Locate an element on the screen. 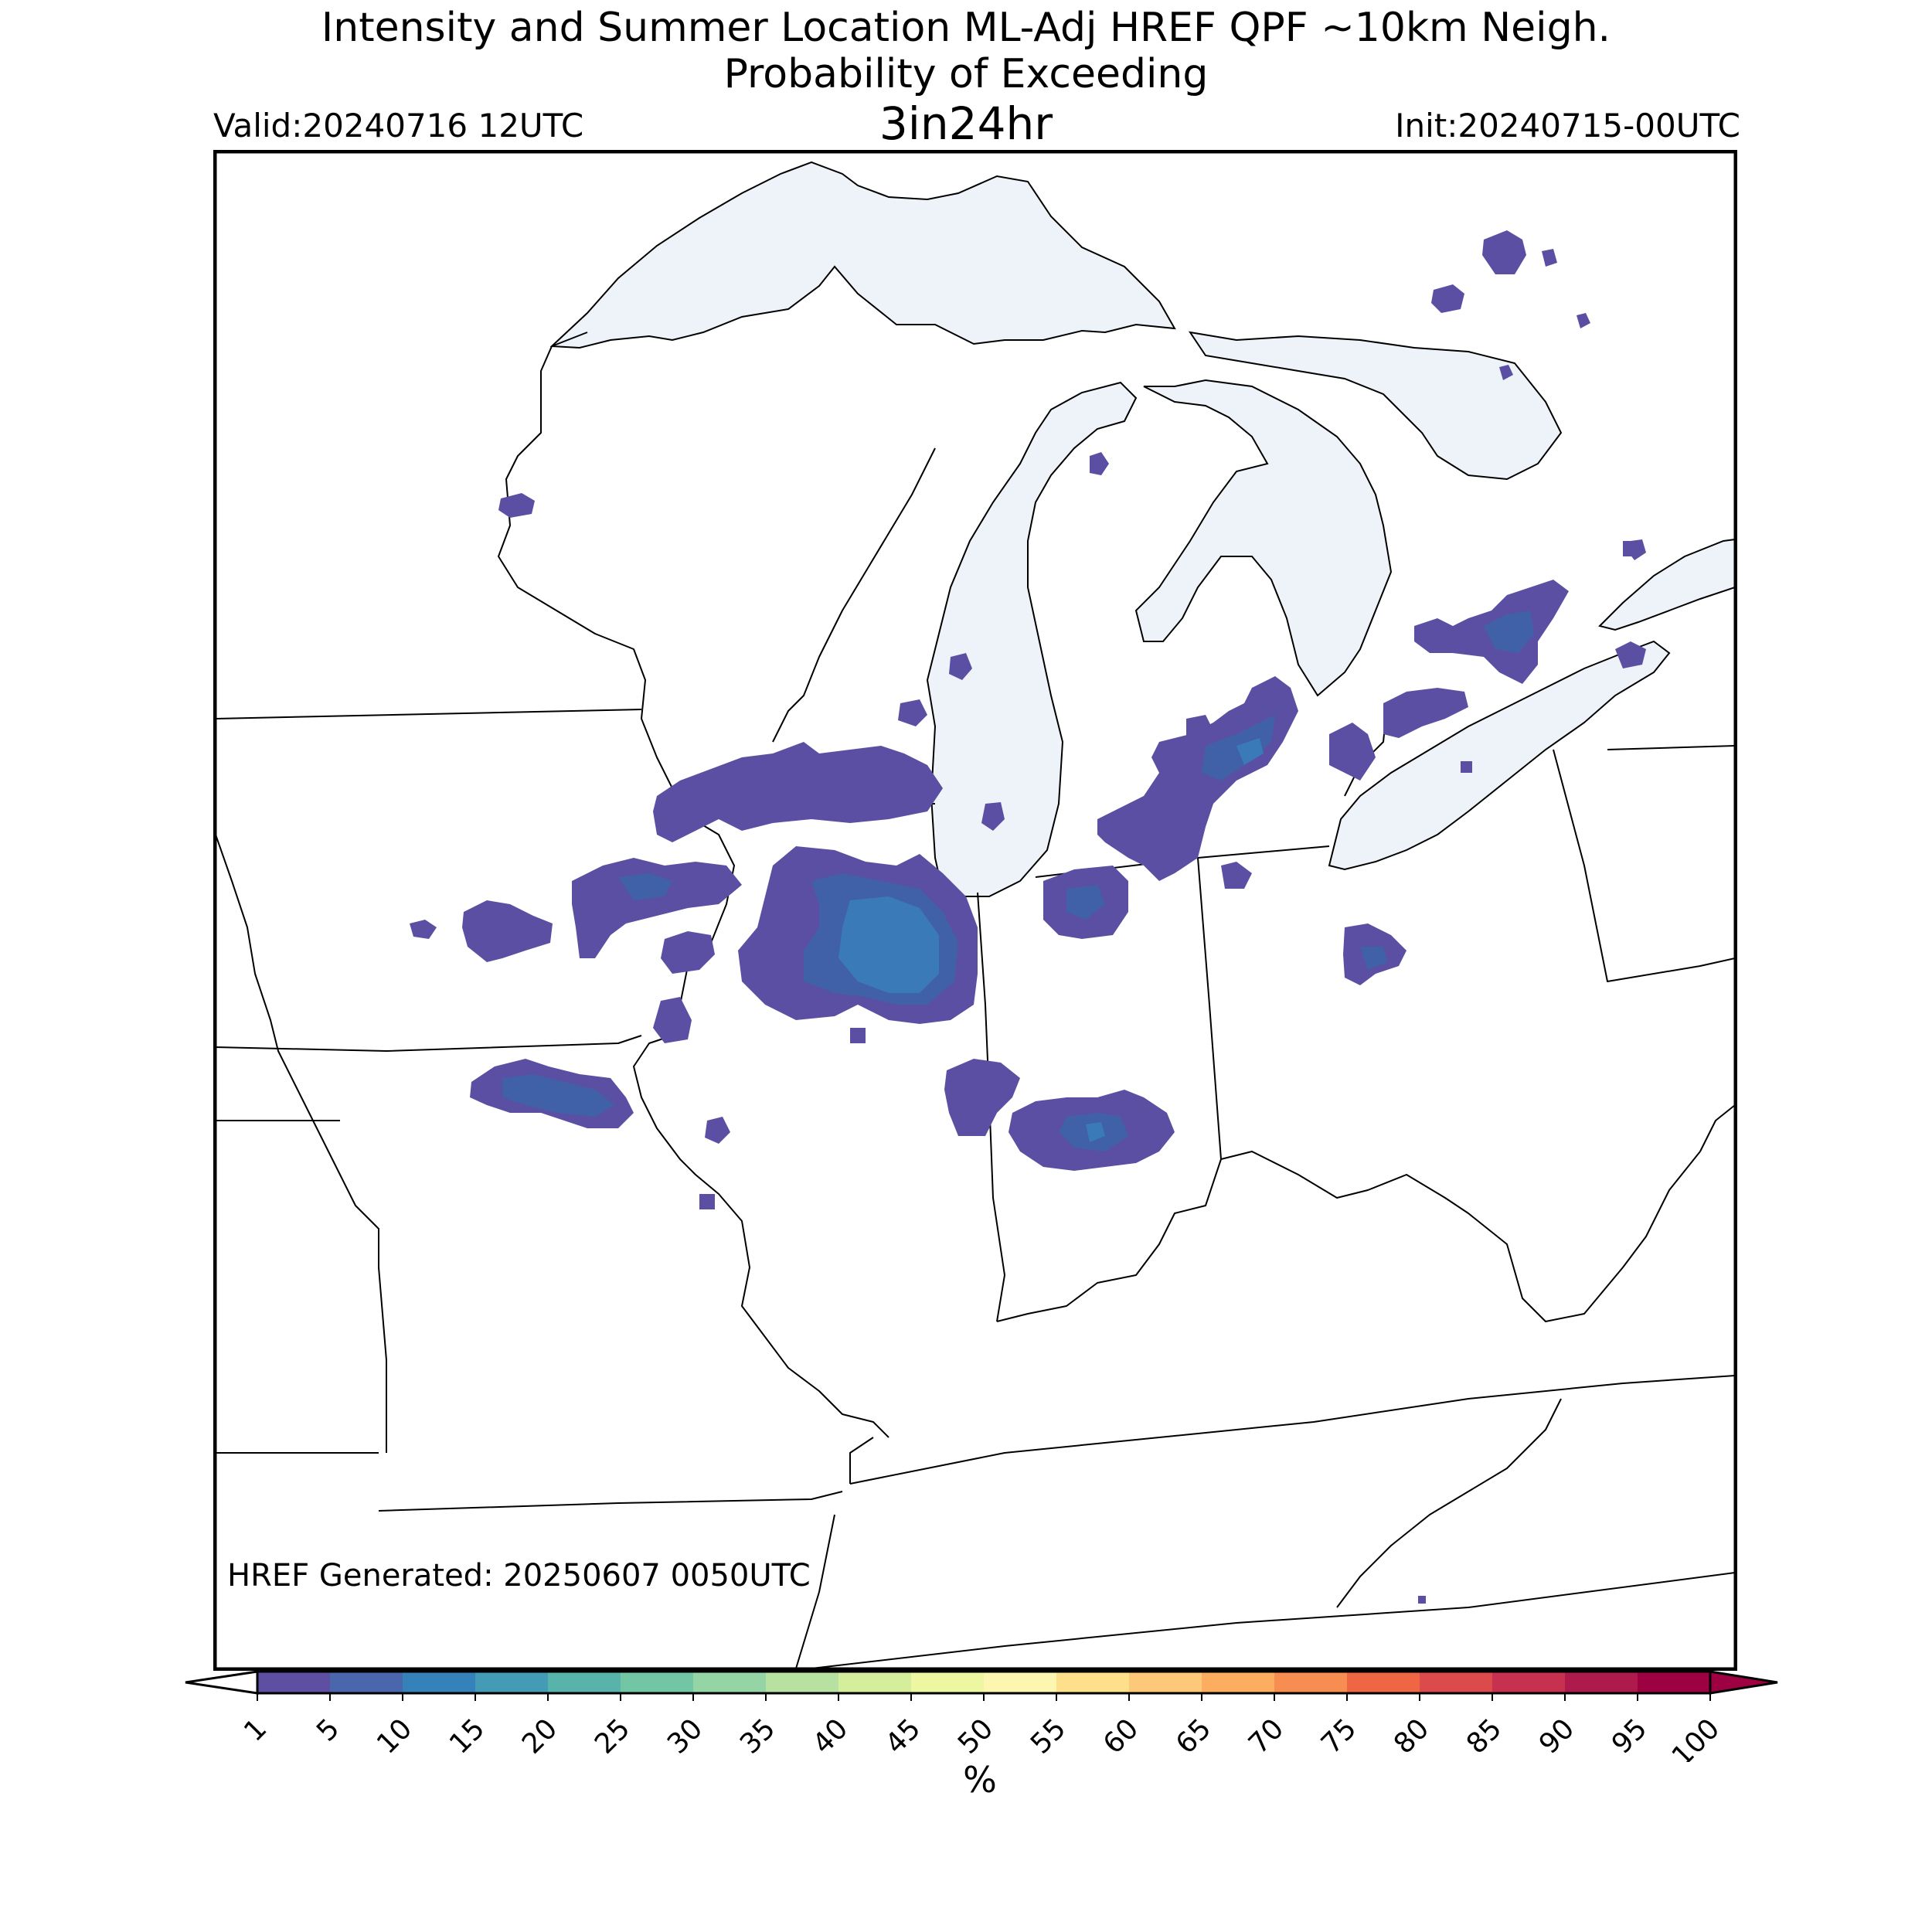 This screenshot has height=1932, width=1932. core-indiana-inner is located at coordinates (1095, 1132).